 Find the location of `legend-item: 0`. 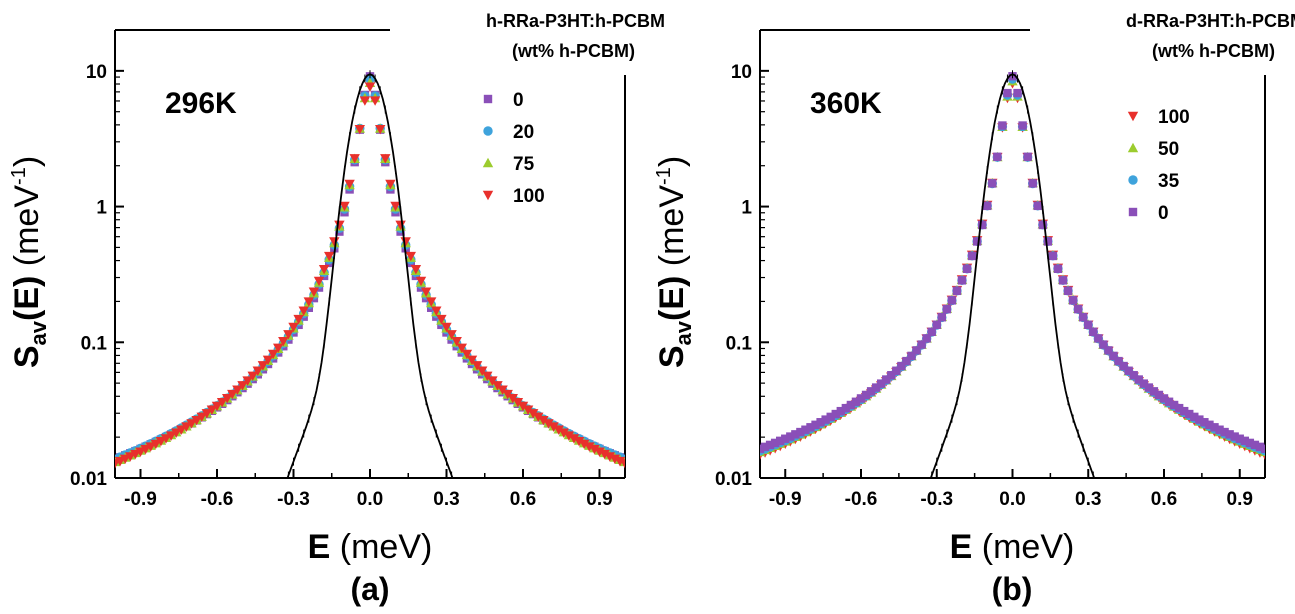

legend-item: 0 is located at coordinates (1148, 213).